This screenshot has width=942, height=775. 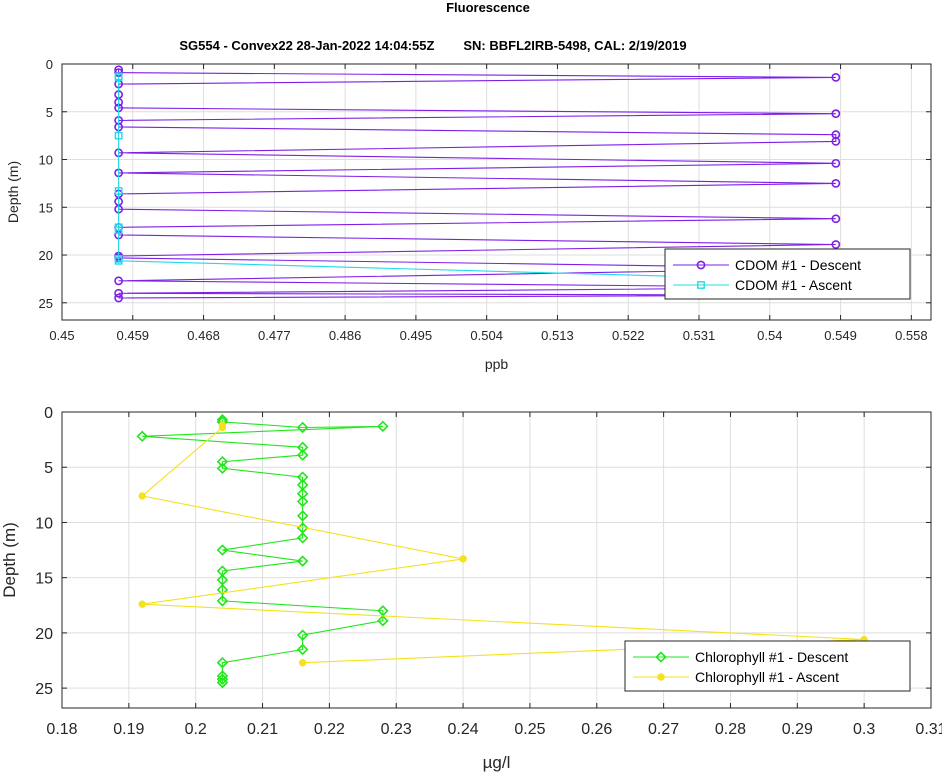 I want to click on legend-label: CDOM #1 - Ascent, so click(x=793, y=285).